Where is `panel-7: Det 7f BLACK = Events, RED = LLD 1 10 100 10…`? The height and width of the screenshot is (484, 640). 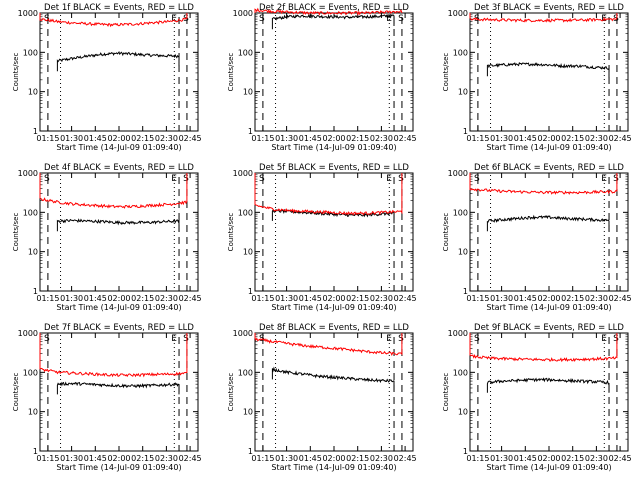
panel-7: Det 7f BLACK = Events, RED = LLD 1 10 100 10… is located at coordinates (107, 397).